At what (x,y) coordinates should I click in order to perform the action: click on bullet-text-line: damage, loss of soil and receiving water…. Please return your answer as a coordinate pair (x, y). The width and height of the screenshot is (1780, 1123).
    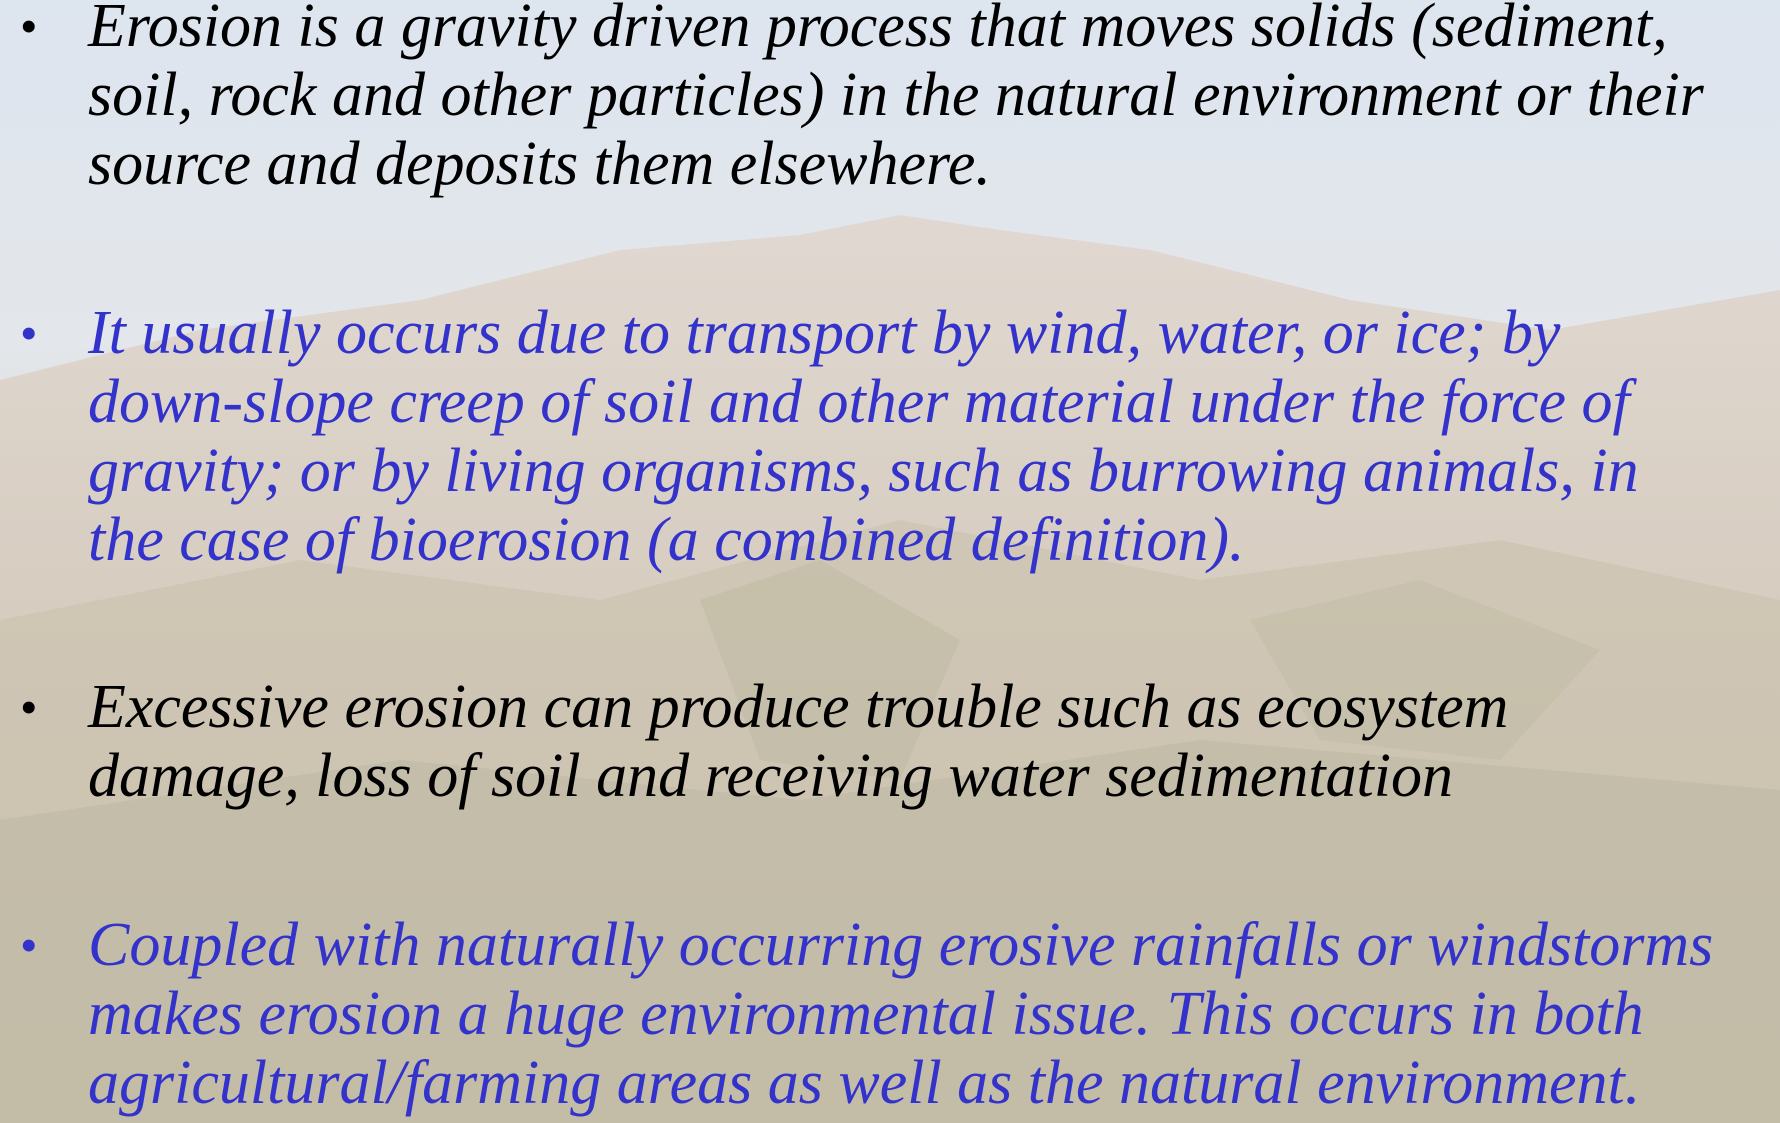
    Looking at the image, I should click on (770, 776).